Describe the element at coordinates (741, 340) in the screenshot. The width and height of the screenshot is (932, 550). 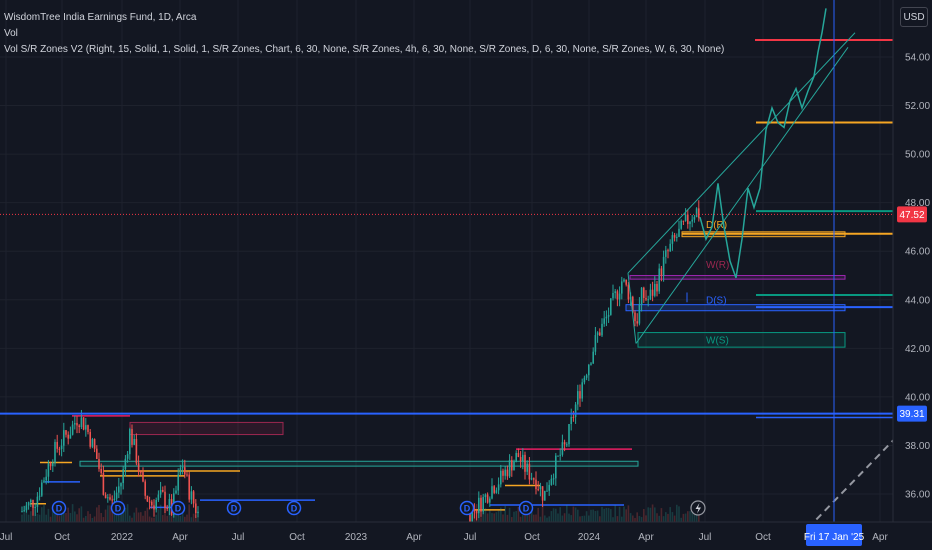
I see `weekly-support-zone` at that location.